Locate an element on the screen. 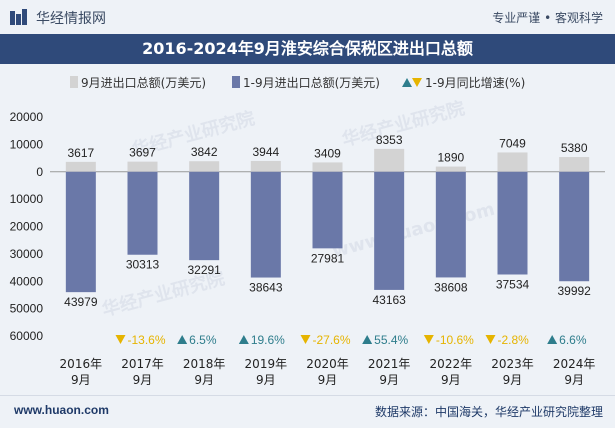 The height and width of the screenshot is (428, 615). growth-value-label: -13.6% is located at coordinates (147, 340).